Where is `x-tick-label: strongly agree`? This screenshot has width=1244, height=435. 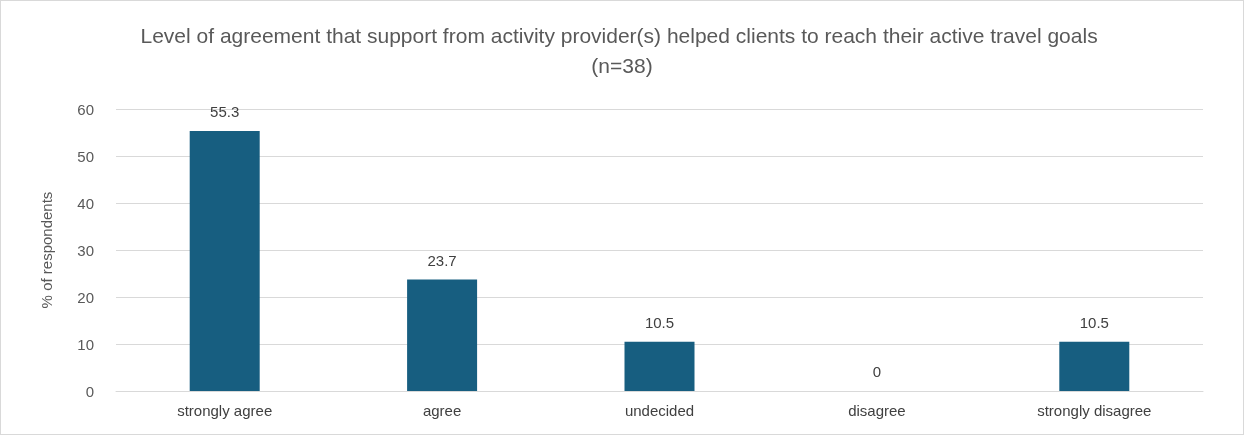 x-tick-label: strongly agree is located at coordinates (225, 410).